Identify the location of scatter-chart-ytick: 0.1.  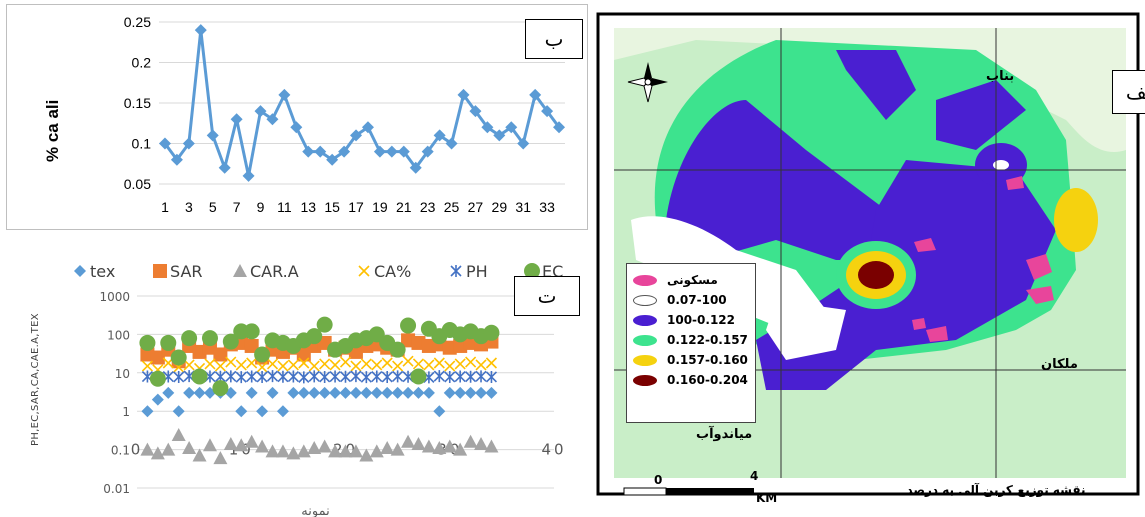
(120, 451).